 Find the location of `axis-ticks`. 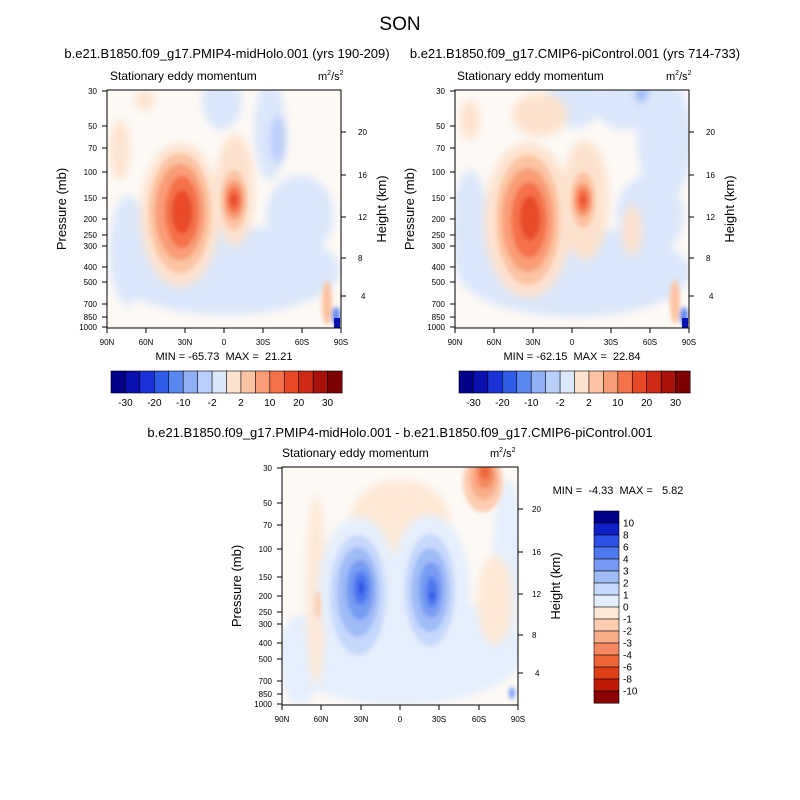

axis-ticks is located at coordinates (224, 211).